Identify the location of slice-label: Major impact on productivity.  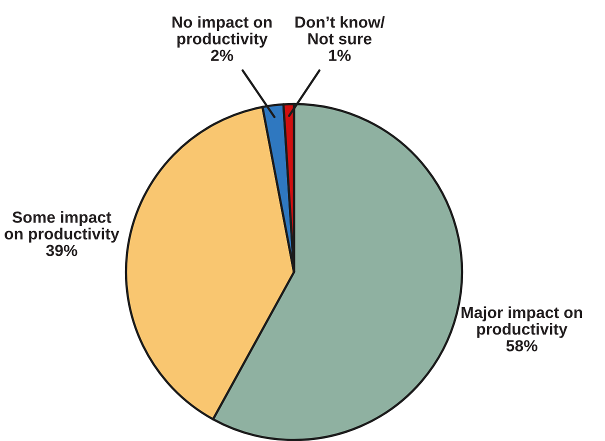
(522, 322).